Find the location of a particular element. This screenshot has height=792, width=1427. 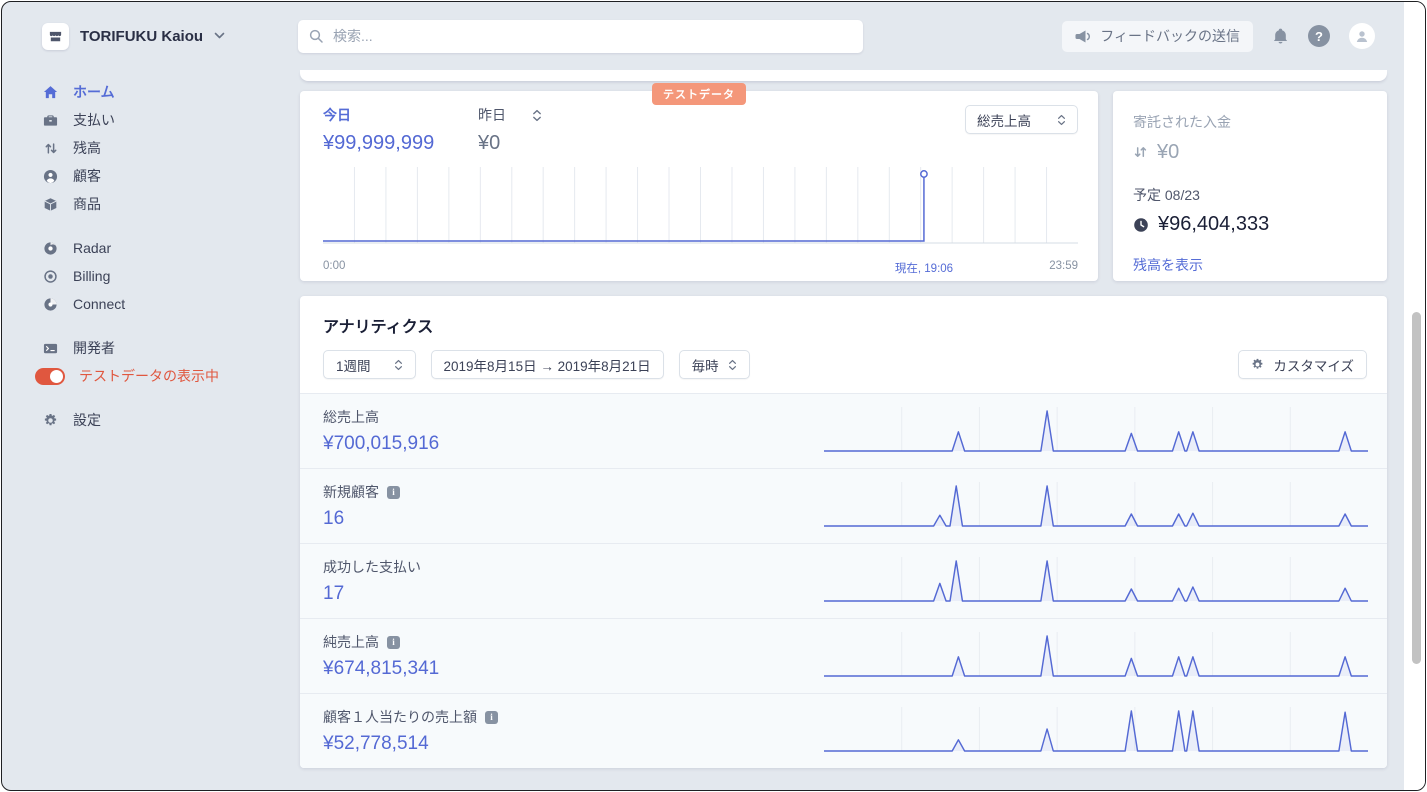

search-input is located at coordinates (591, 36).